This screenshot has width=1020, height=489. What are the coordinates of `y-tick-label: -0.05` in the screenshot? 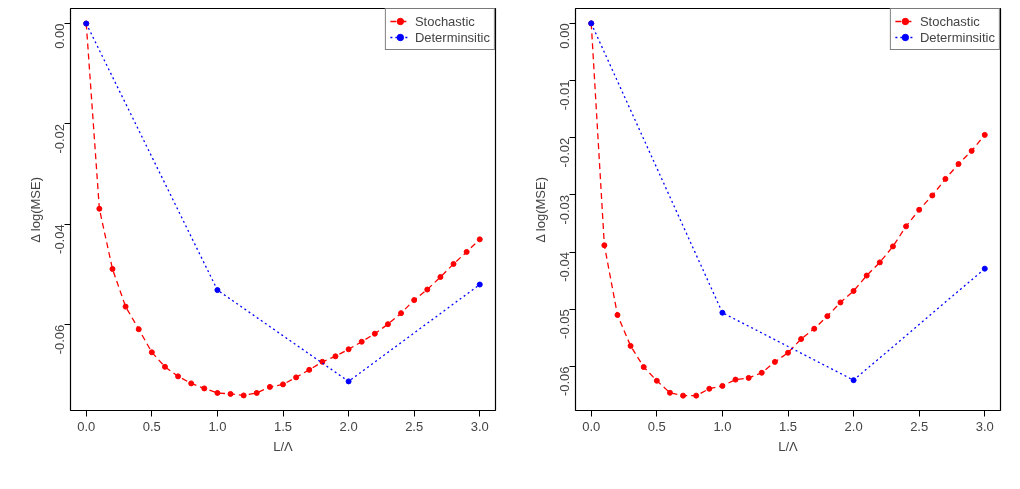 It's located at (564, 324).